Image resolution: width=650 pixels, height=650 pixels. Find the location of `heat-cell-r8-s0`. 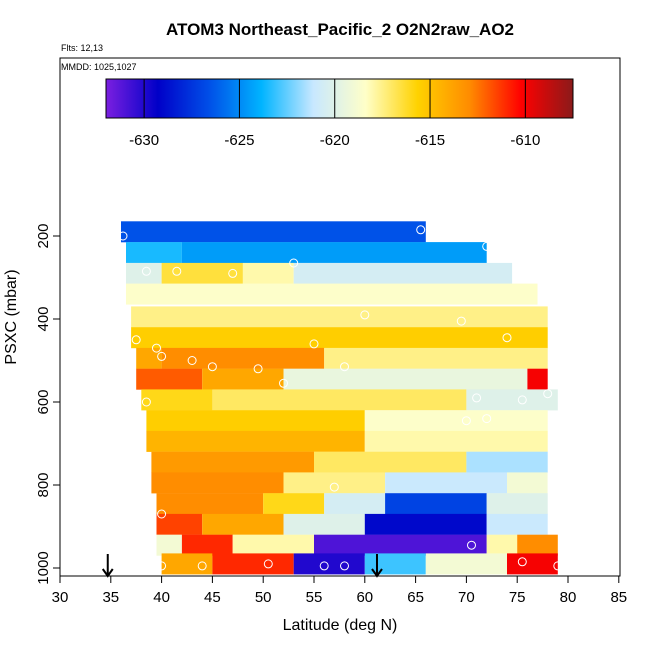

heat-cell-r8-s0 is located at coordinates (177, 400).